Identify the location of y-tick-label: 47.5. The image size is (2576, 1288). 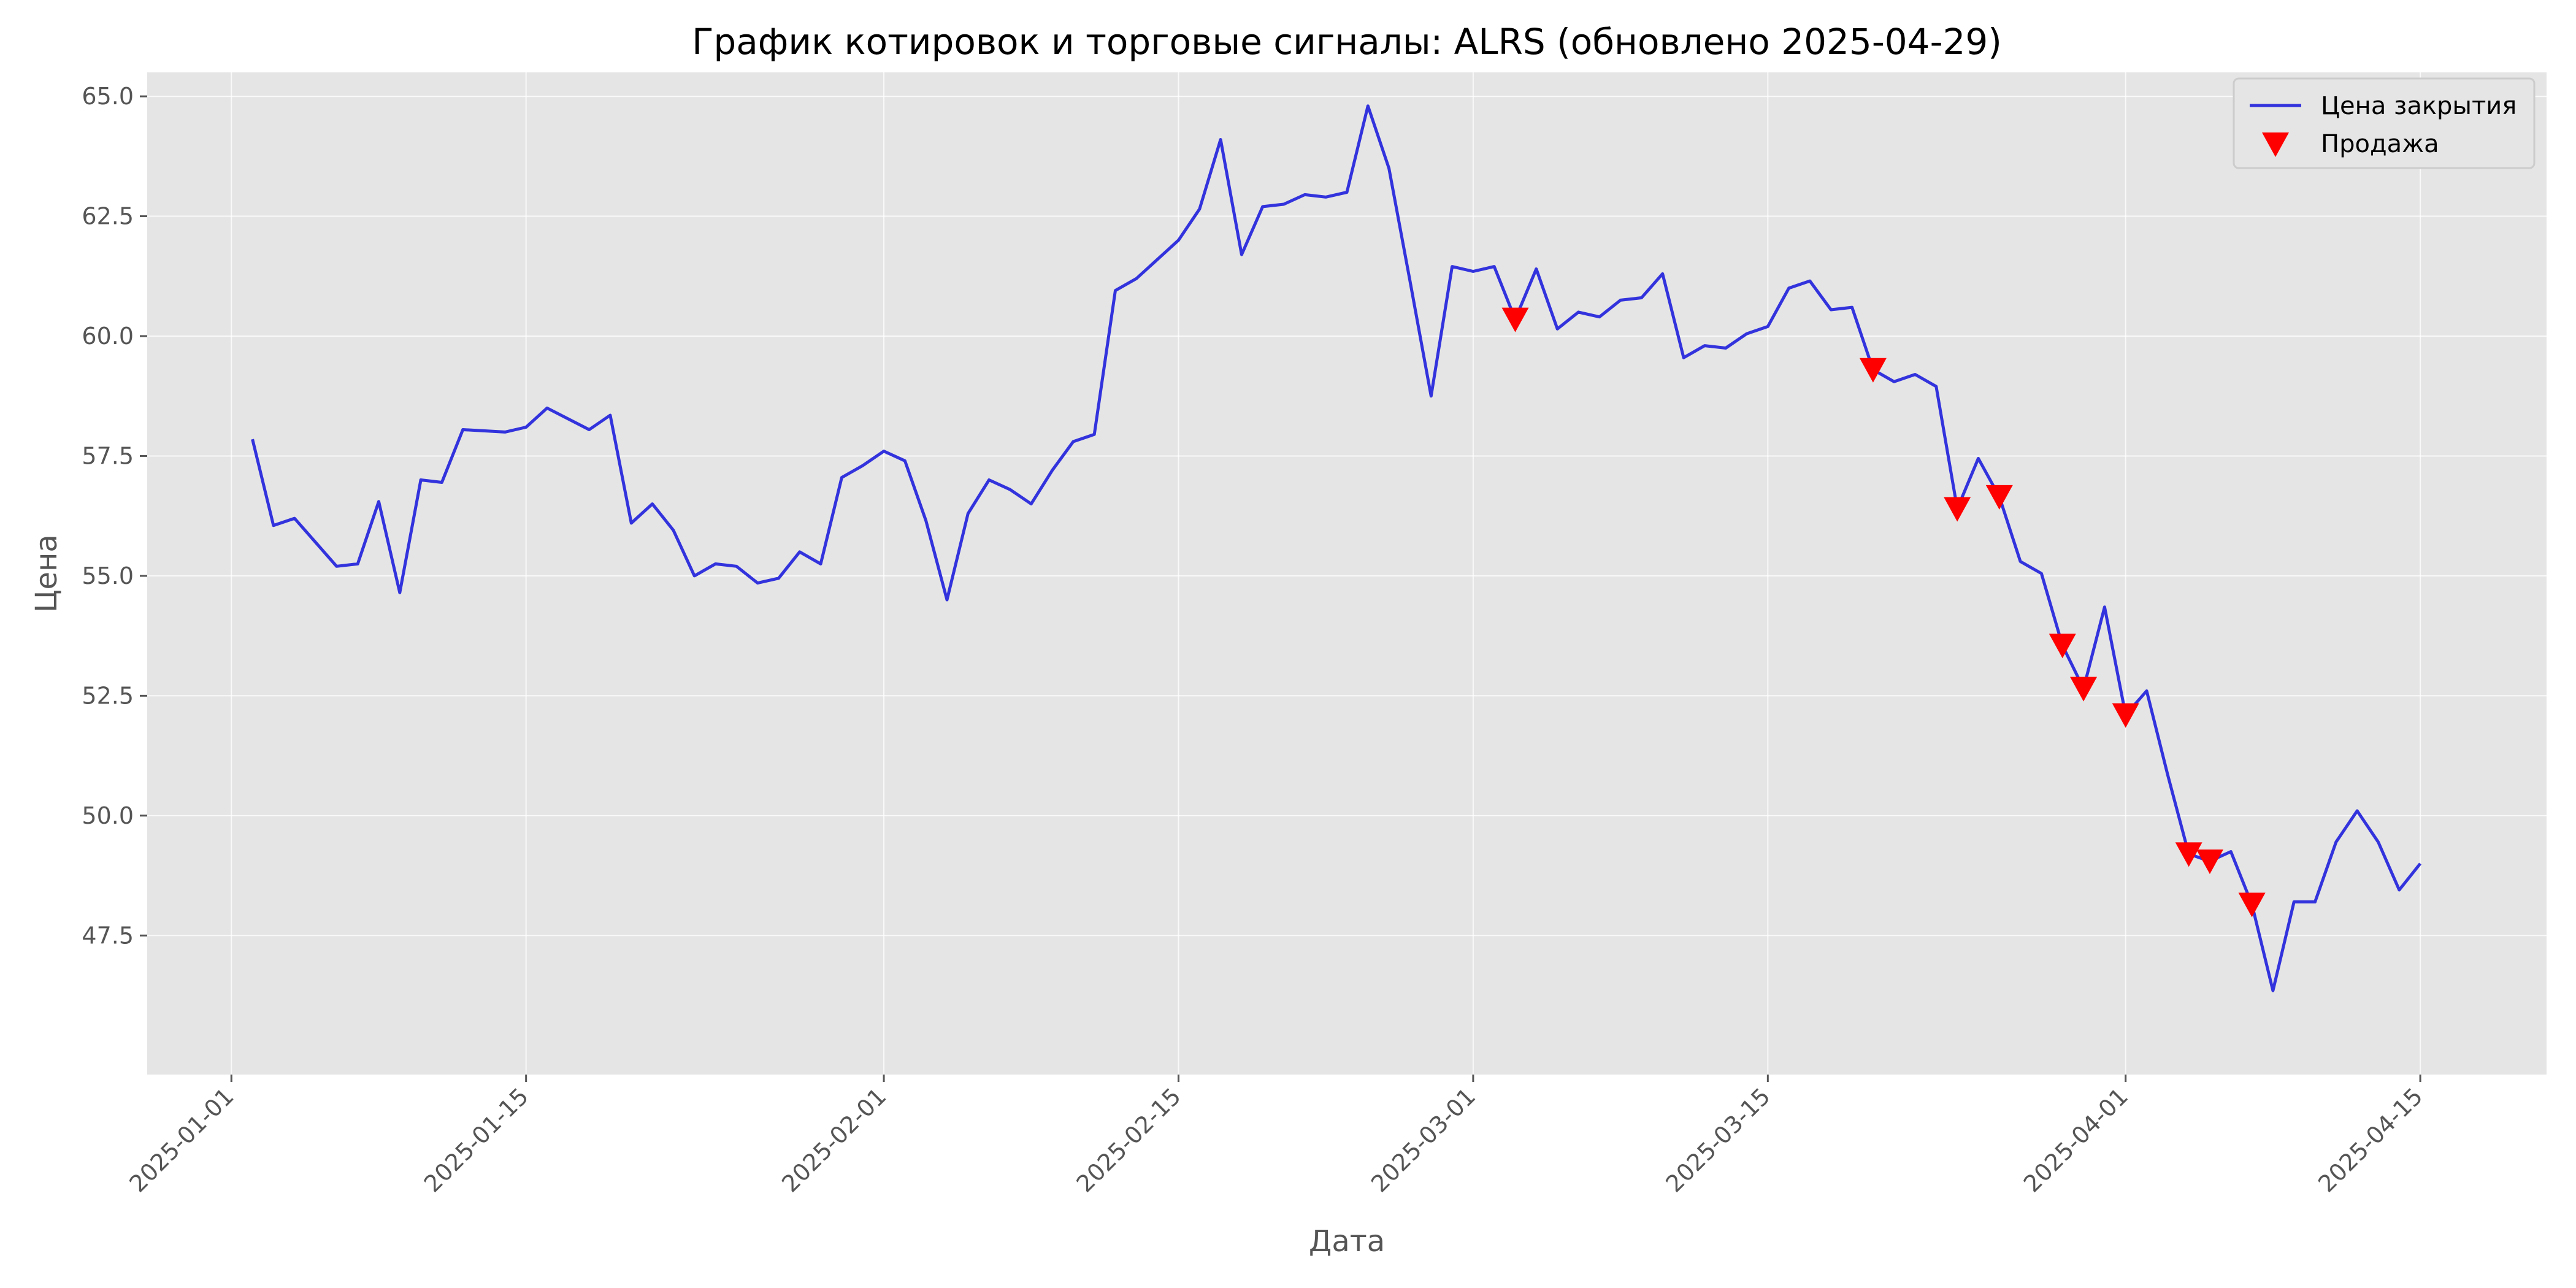
(108, 935).